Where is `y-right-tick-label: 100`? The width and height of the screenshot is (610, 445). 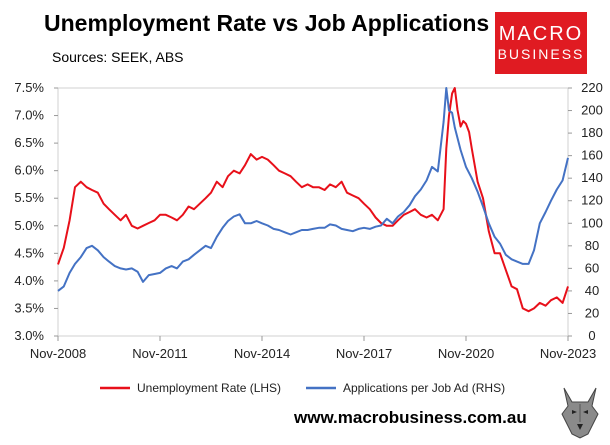 y-right-tick-label: 100 is located at coordinates (592, 222).